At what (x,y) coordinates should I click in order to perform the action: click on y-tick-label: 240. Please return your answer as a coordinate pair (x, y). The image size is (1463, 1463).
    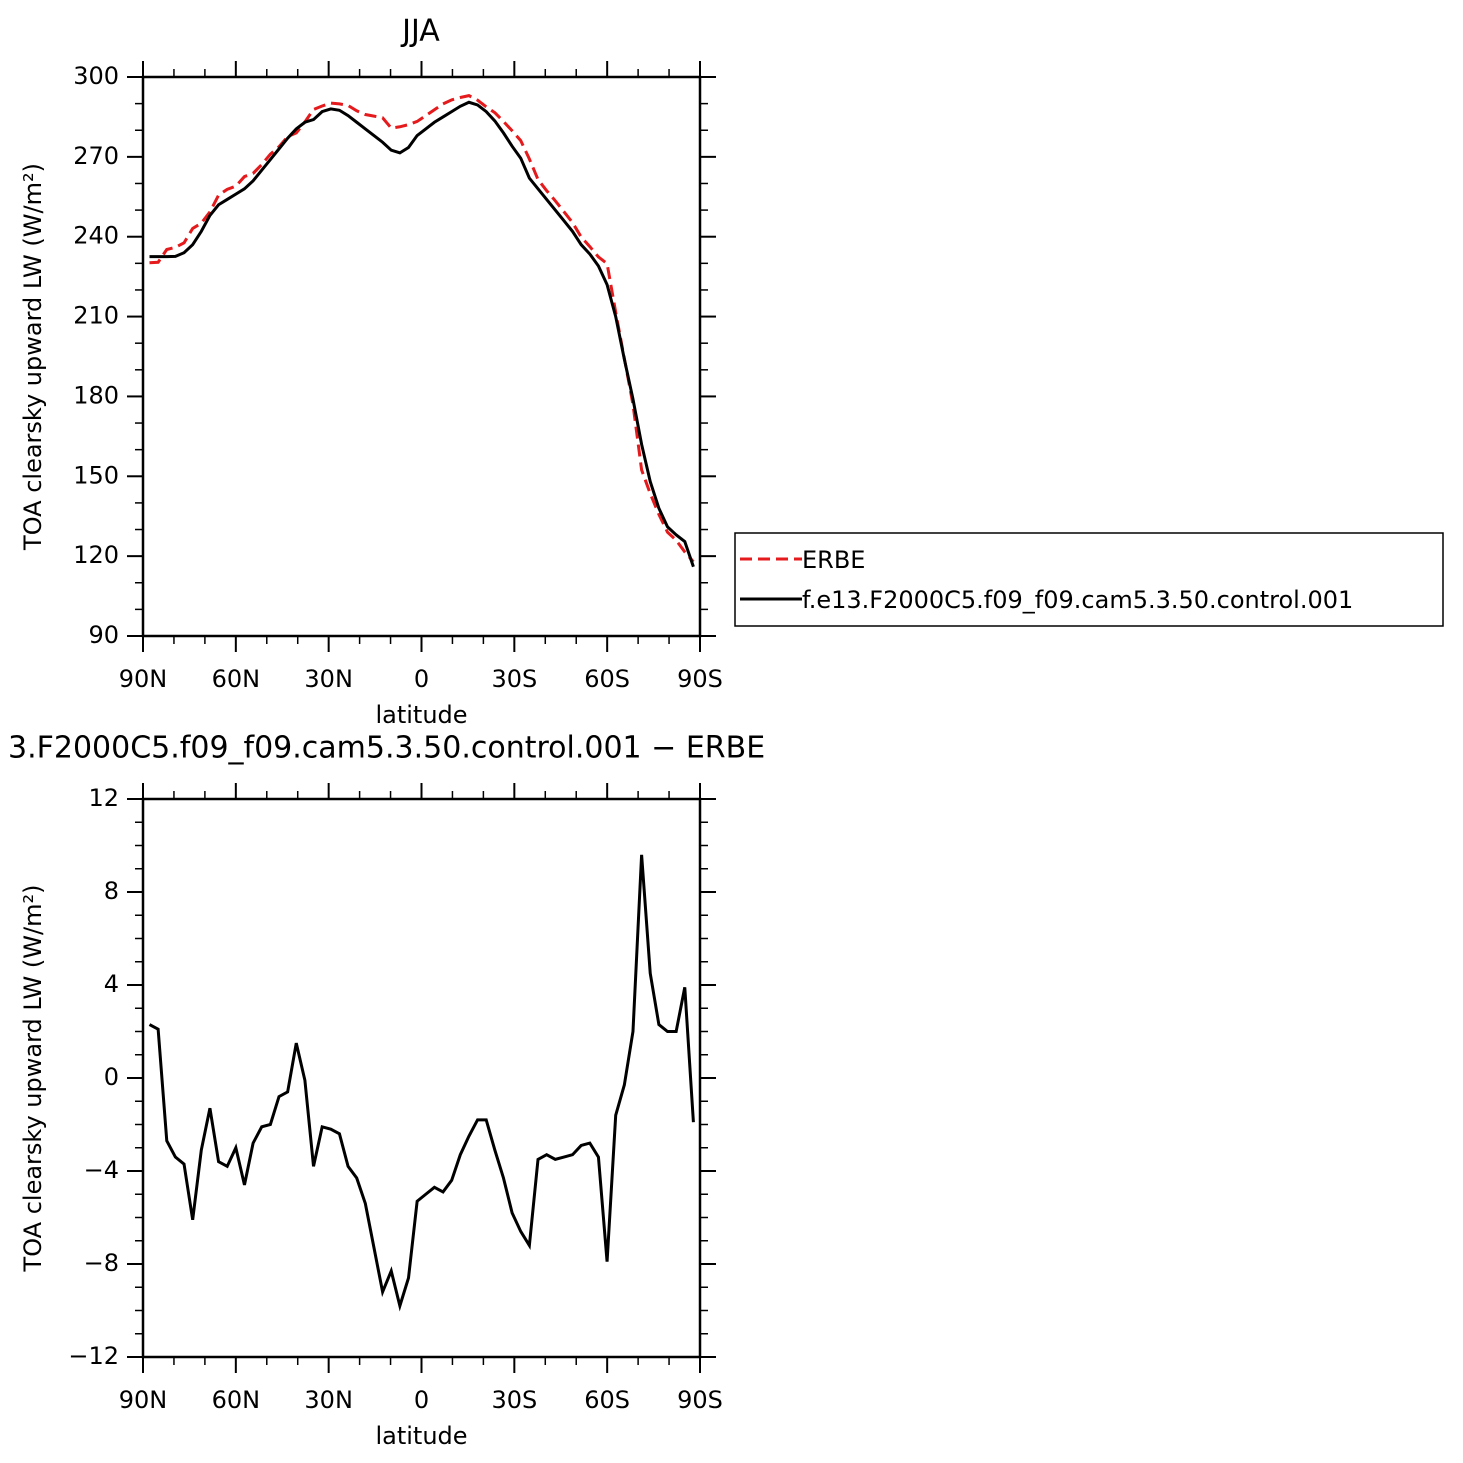
    Looking at the image, I should click on (96, 236).